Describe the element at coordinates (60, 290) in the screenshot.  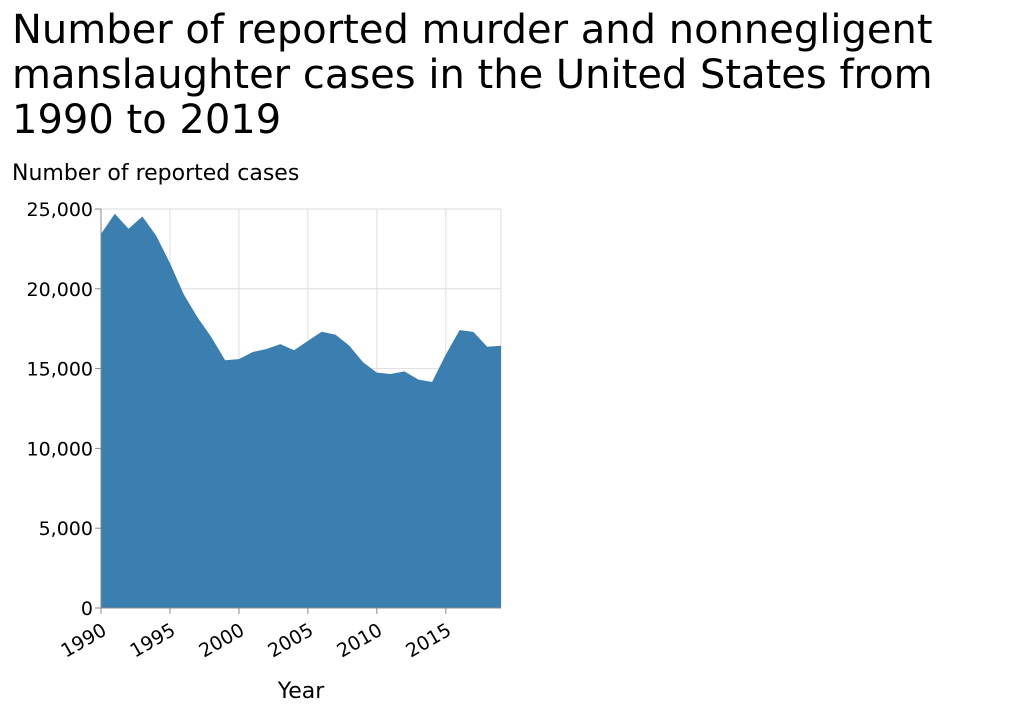
I see `y-tick-label: 20,000` at that location.